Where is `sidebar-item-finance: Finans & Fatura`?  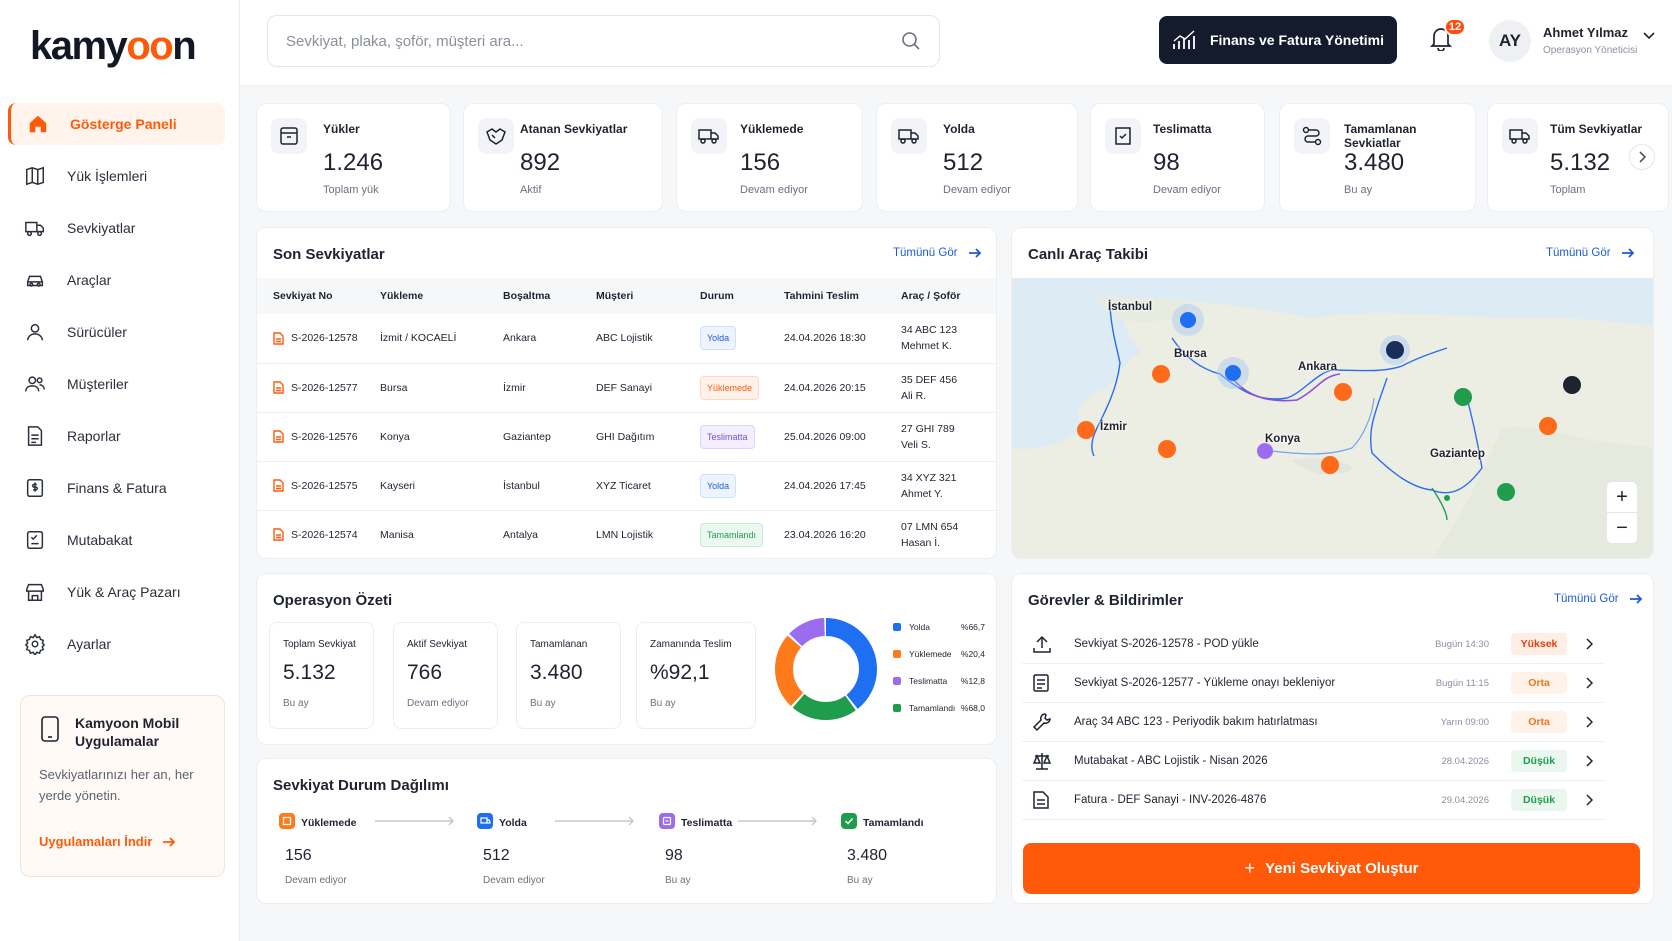
sidebar-item-finance: Finans & Fatura is located at coordinates (116, 488).